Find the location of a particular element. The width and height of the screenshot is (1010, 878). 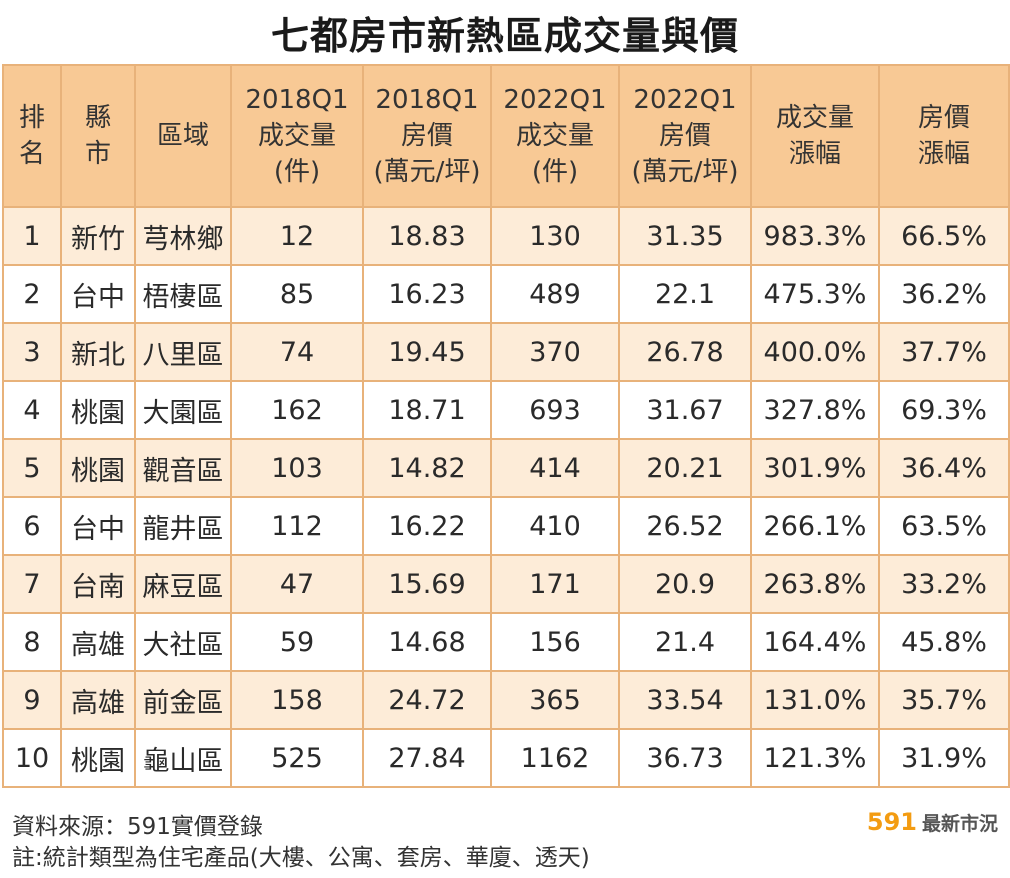

cell-volume-2018: 47 is located at coordinates (297, 584).